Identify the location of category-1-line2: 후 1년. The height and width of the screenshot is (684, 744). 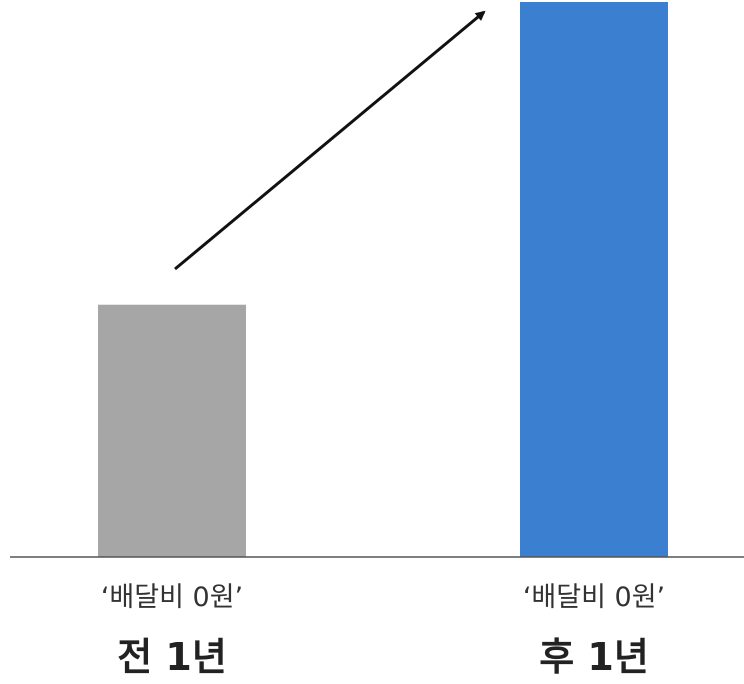
(594, 657).